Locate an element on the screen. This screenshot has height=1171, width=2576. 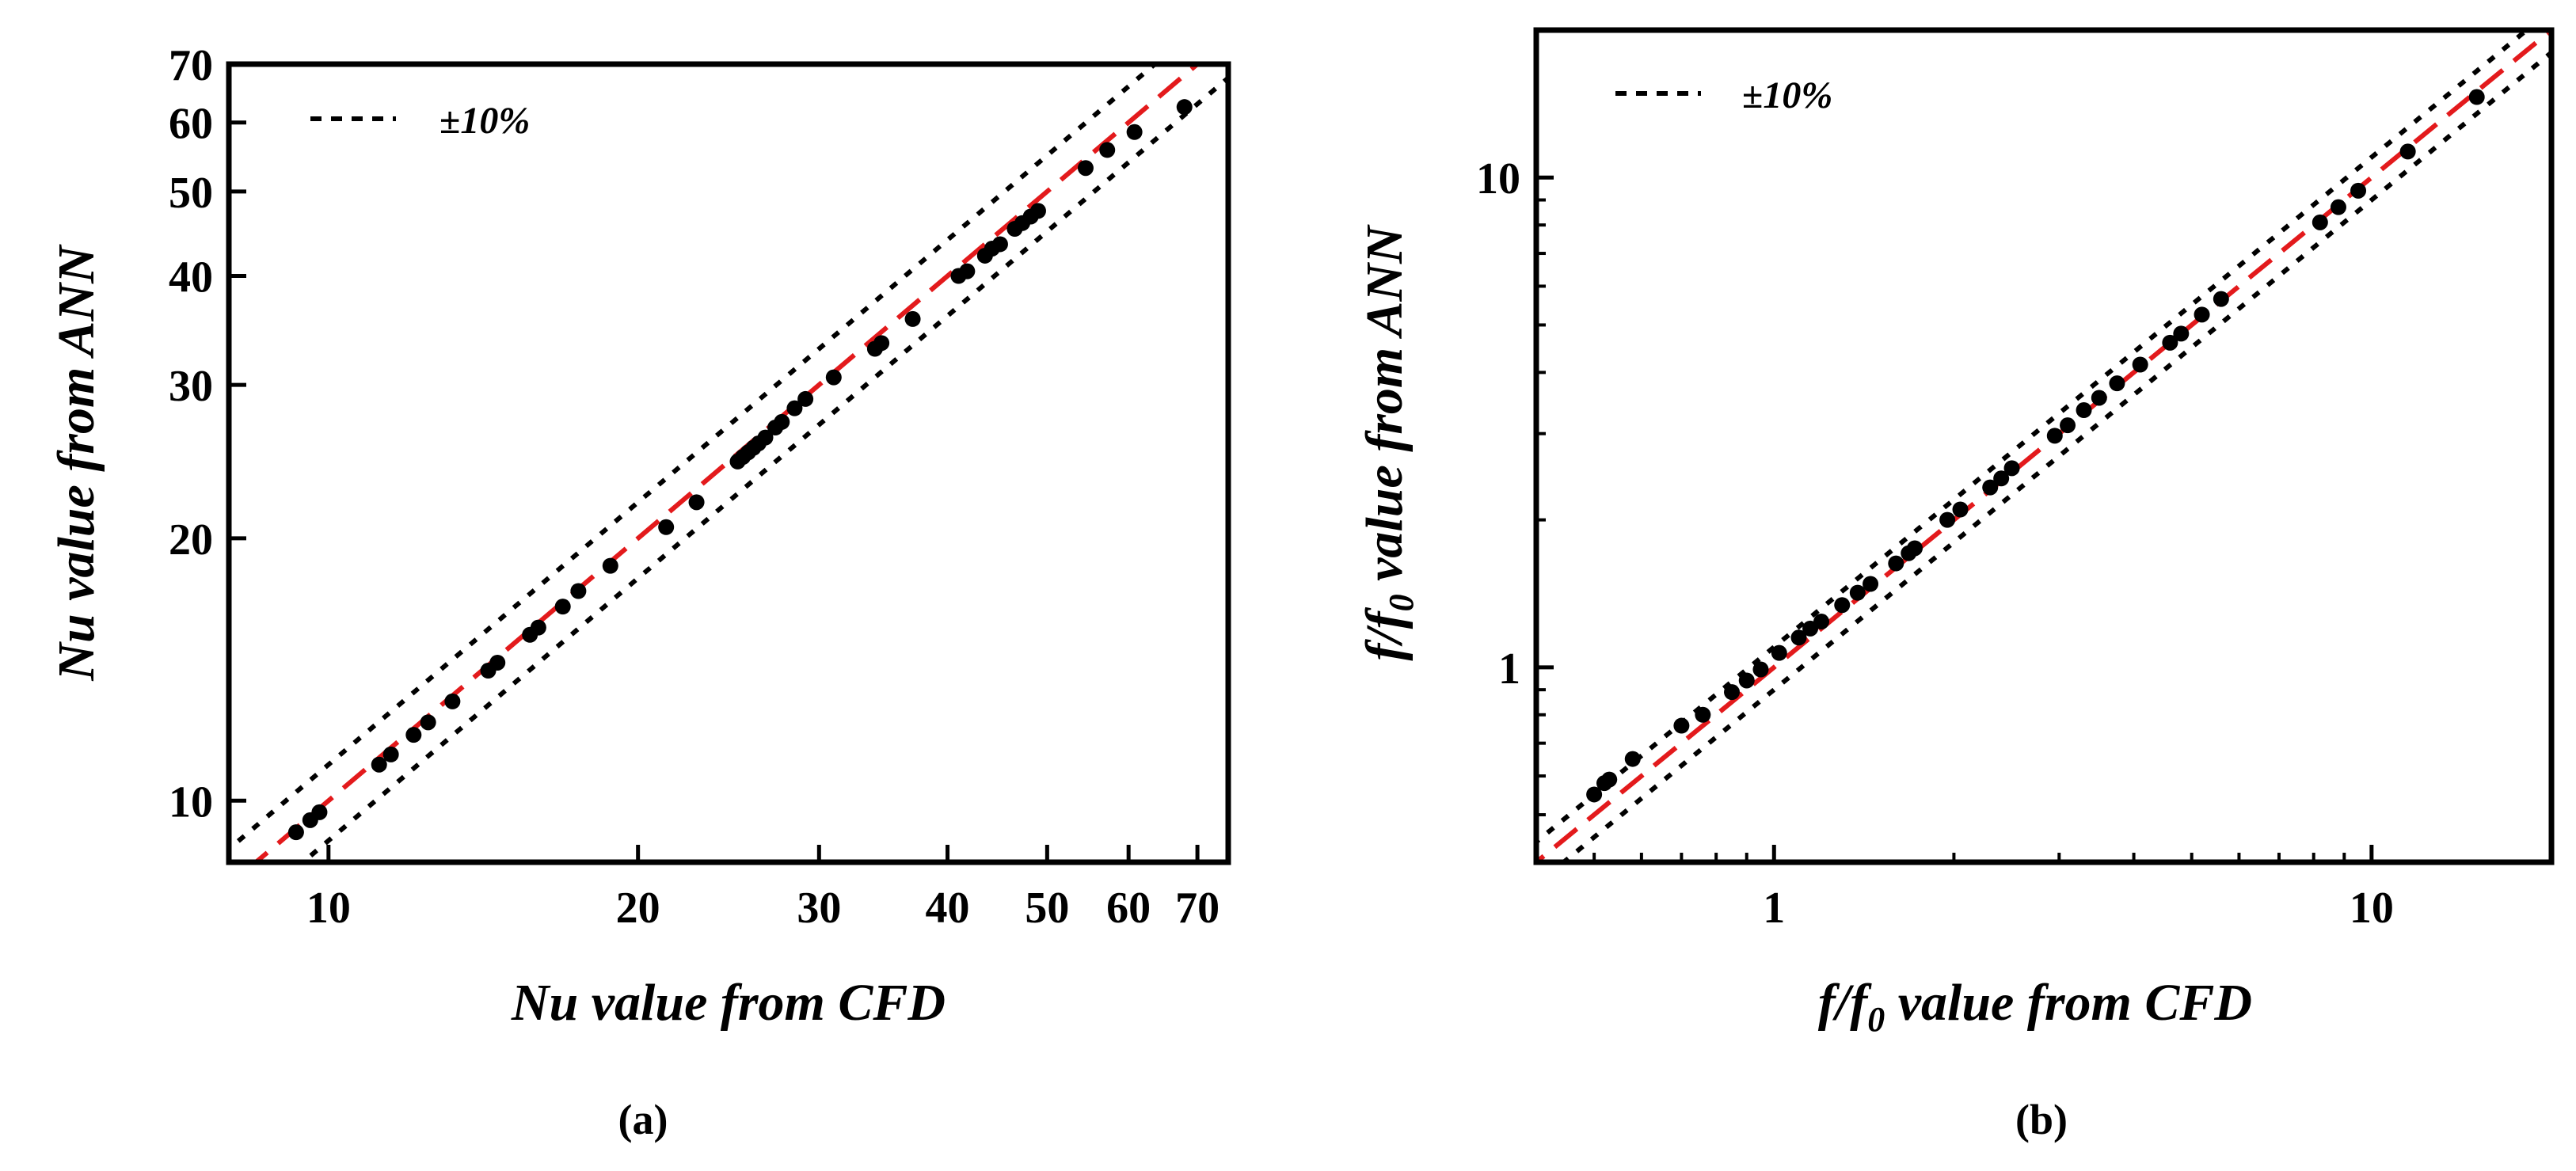
panel-a-y-tick-label: 60 is located at coordinates (191, 124).